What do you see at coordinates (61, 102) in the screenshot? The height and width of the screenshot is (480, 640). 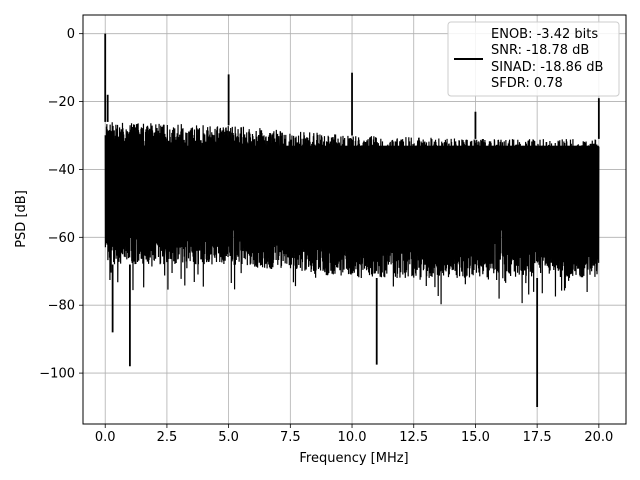 I see `y-tick-label: −20` at bounding box center [61, 102].